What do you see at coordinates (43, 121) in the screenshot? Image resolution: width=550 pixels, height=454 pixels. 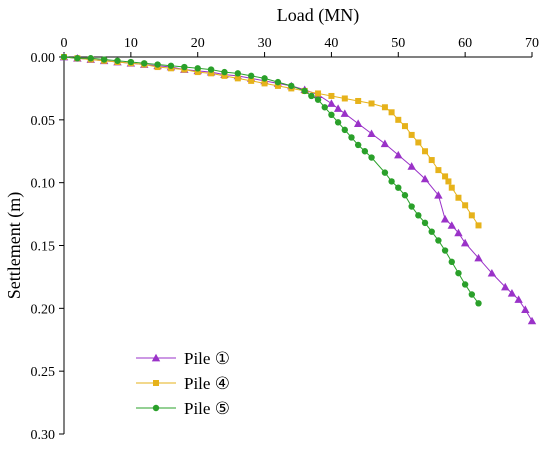 I see `y-tick-label: 0.05` at bounding box center [43, 121].